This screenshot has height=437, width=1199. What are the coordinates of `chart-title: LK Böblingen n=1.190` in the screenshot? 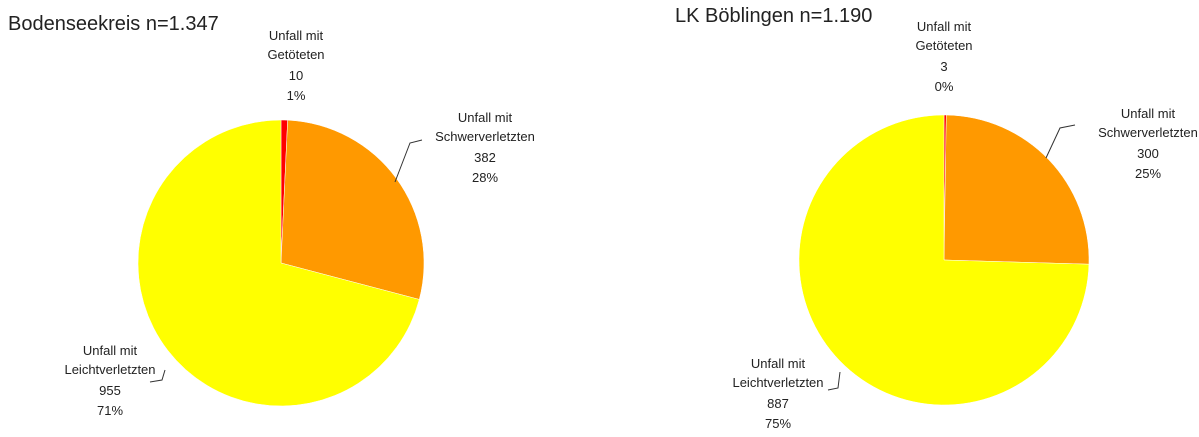 It's located at (773, 16).